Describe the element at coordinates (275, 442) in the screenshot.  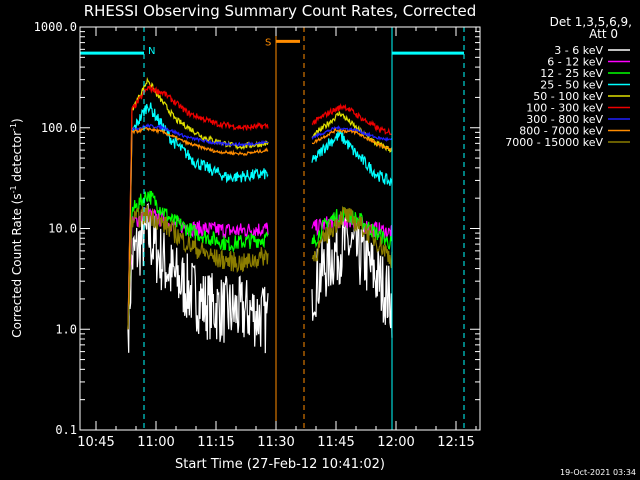
I see `x-tick-label: 11:30` at that location.